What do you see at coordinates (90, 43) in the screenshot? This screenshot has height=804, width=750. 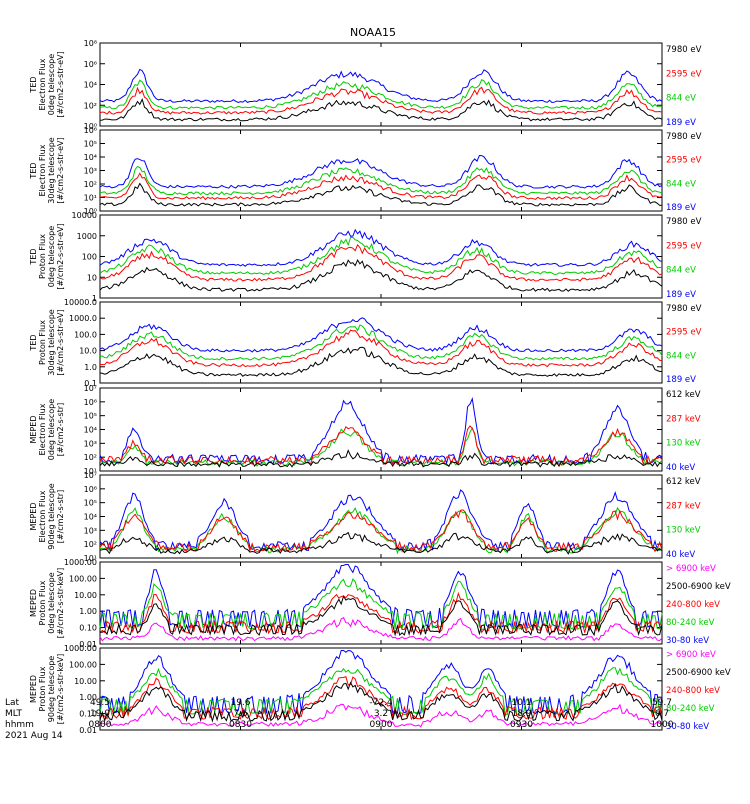 I see `y-tick-label: 10⁸` at bounding box center [90, 43].